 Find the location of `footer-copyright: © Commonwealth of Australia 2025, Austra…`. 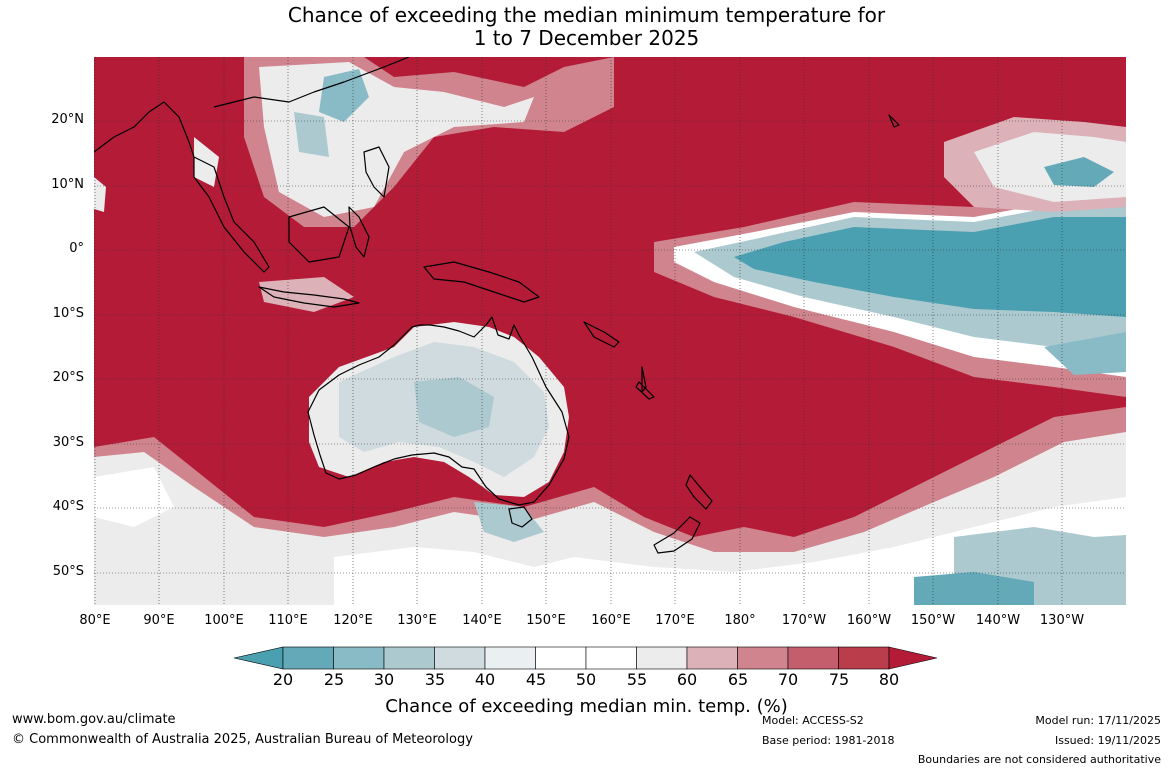

footer-copyright: © Commonwealth of Australia 2025, Austra… is located at coordinates (242, 739).